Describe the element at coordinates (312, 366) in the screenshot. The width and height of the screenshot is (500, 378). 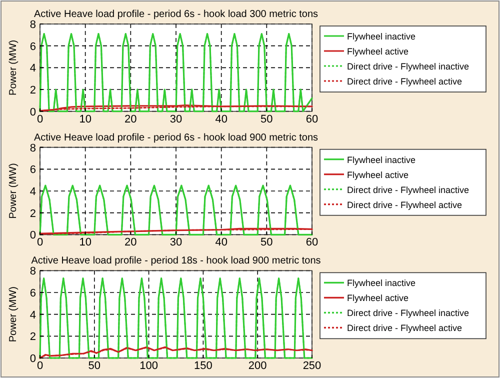
I see `x-tick-label: 250` at that location.